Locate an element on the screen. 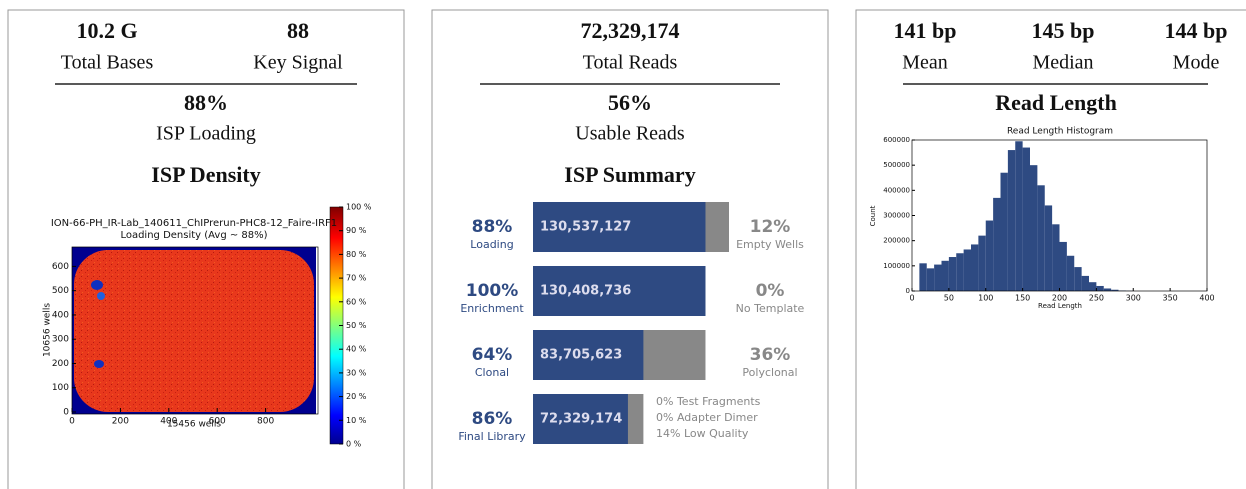 Image resolution: width=1246 pixels, height=489 pixels. plot-subtitle: Loading Density (Avg ~ 88%) is located at coordinates (193, 235).